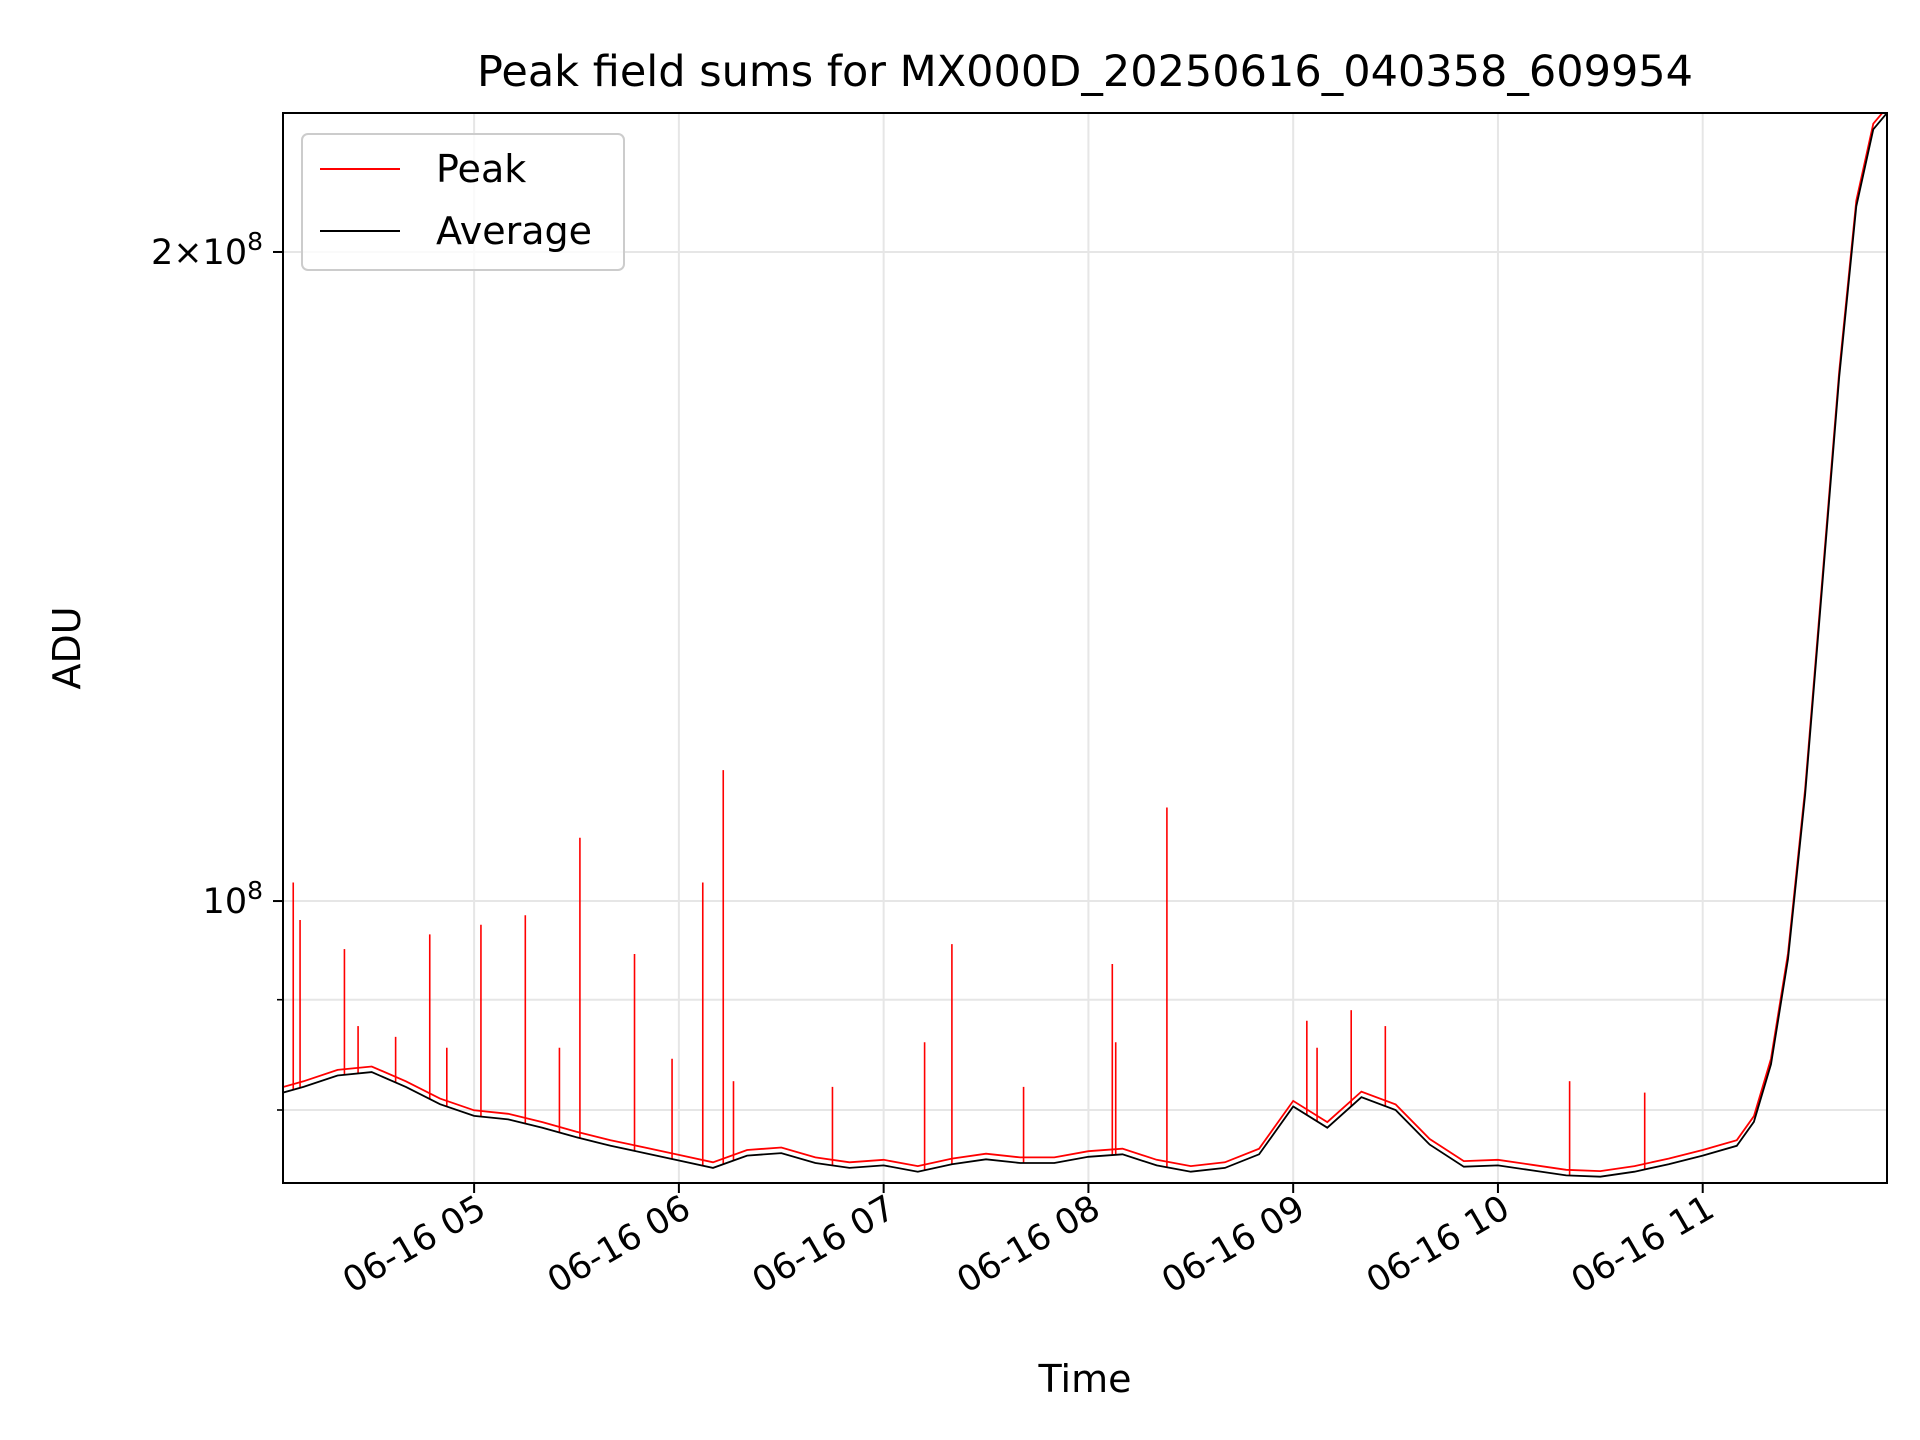 The image size is (1920, 1440). What do you see at coordinates (1085, 1379) in the screenshot?
I see `x-axis-label: Time` at bounding box center [1085, 1379].